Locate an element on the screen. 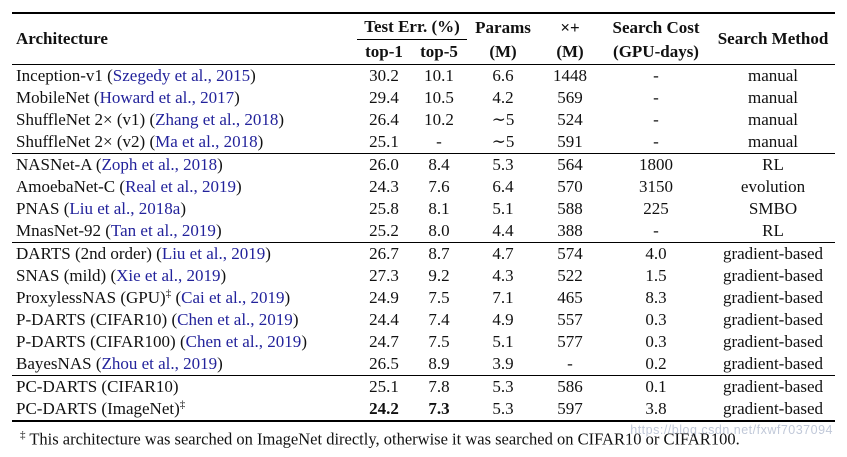 The width and height of the screenshot is (847, 457). architecture-name: NASNet-A is located at coordinates (54, 164).